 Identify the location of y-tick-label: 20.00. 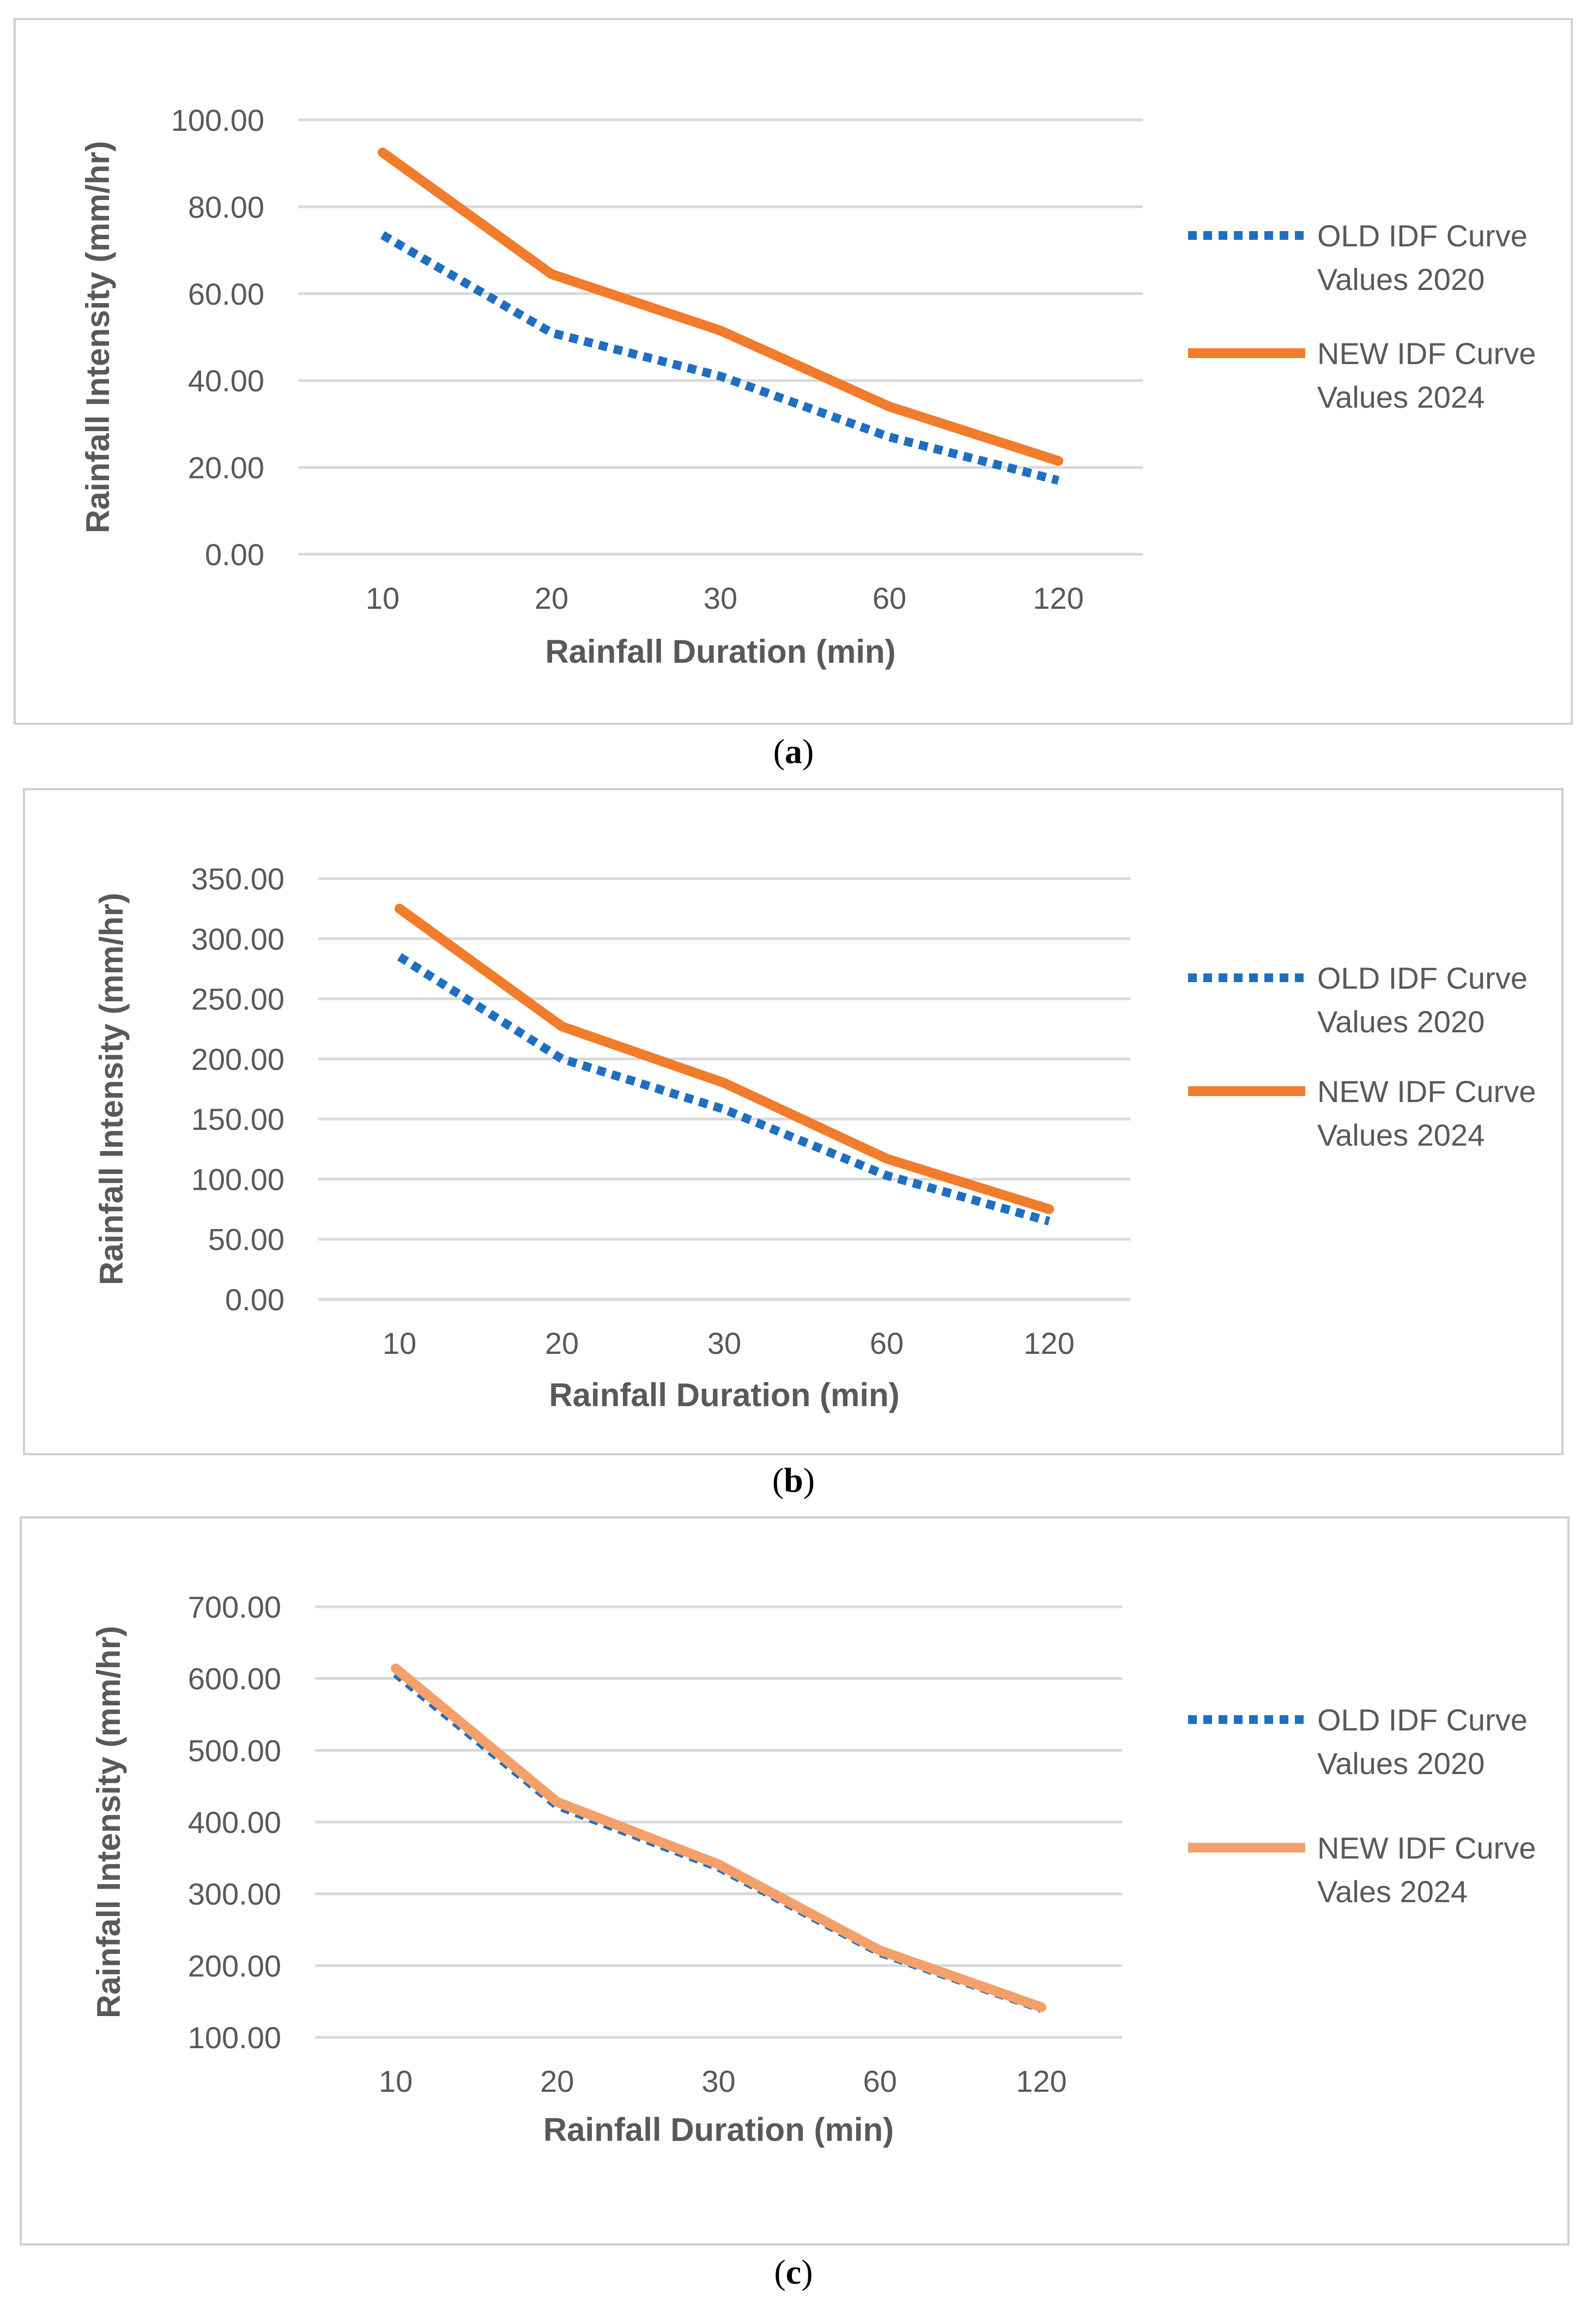
(226, 468).